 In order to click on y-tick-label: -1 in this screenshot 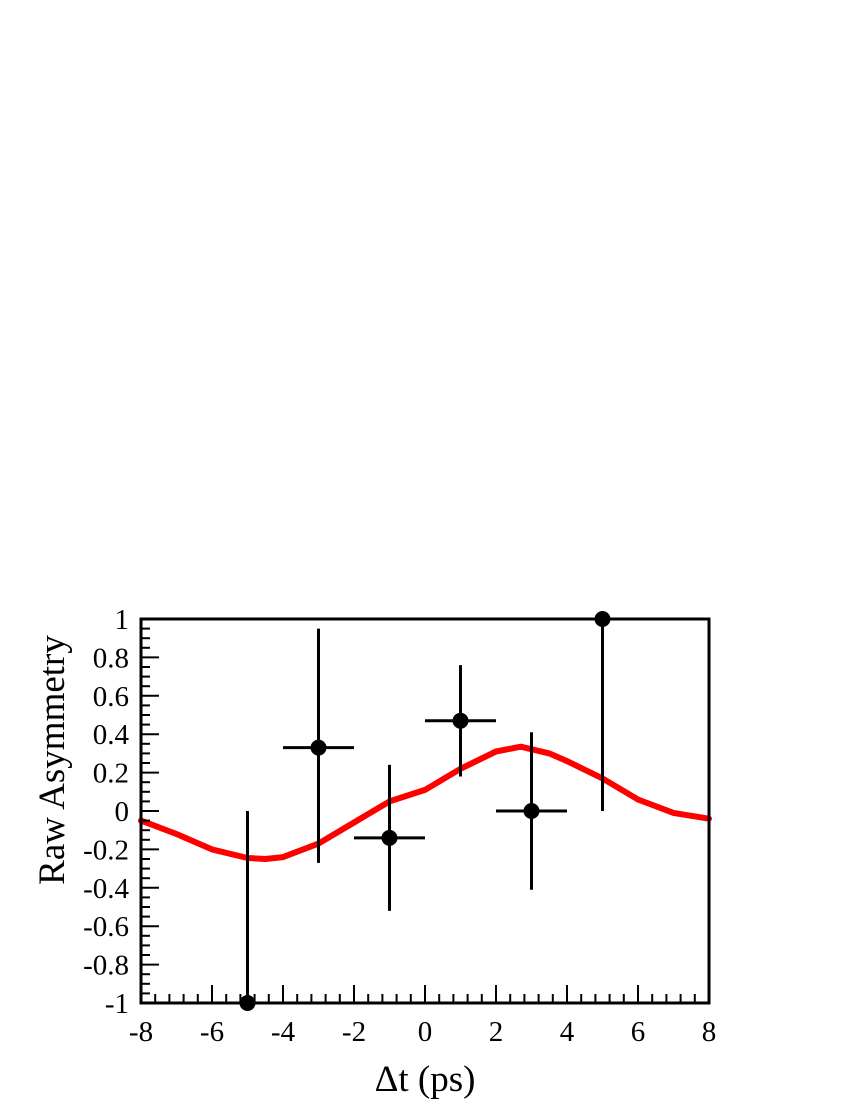, I will do `click(117, 1004)`.